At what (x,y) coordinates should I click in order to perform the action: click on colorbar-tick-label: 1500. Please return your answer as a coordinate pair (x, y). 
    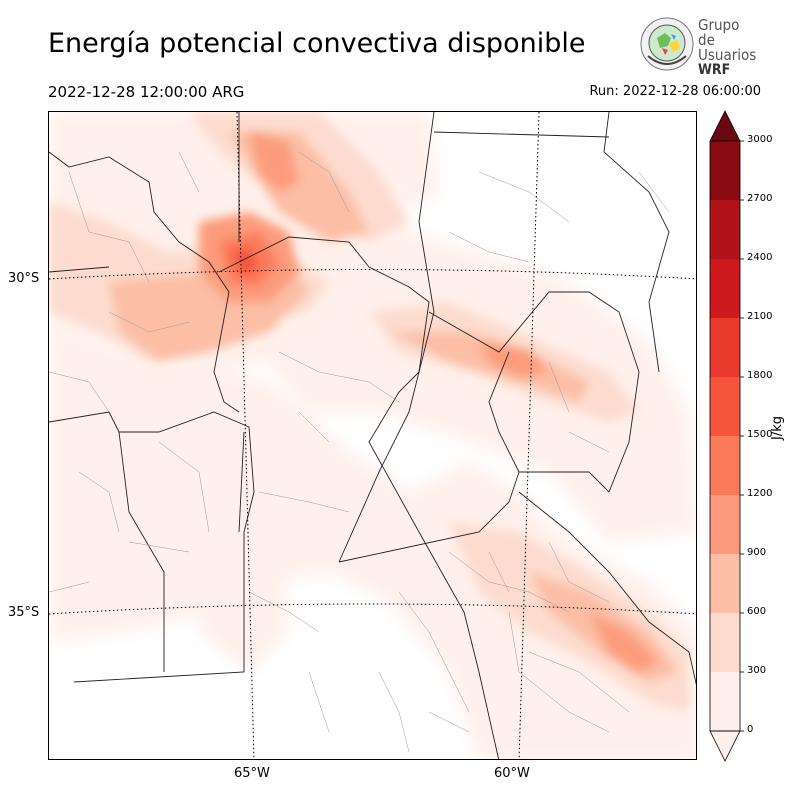
    Looking at the image, I should click on (760, 434).